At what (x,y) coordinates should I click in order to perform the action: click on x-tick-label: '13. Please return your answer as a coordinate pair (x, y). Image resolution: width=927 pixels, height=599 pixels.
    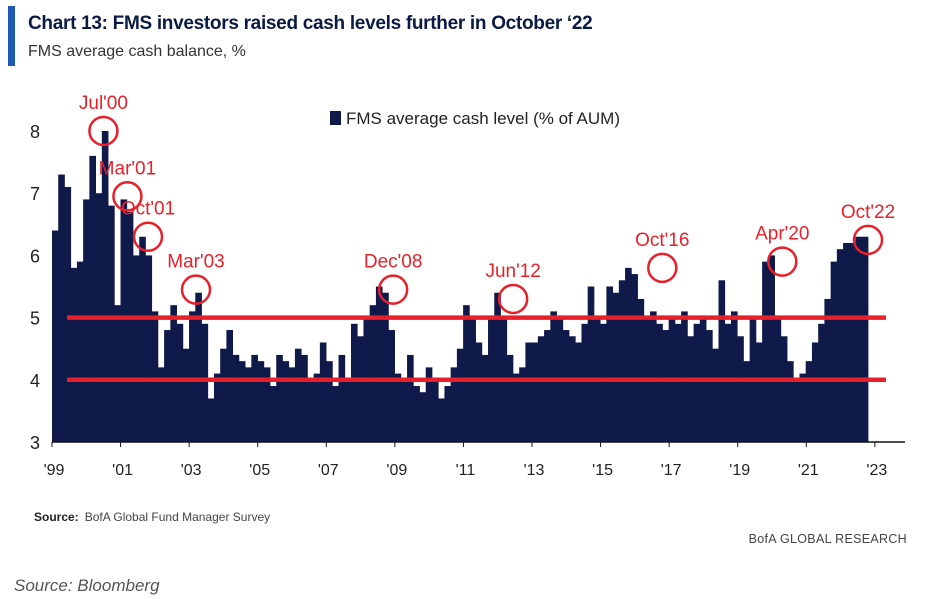
    Looking at the image, I should click on (534, 470).